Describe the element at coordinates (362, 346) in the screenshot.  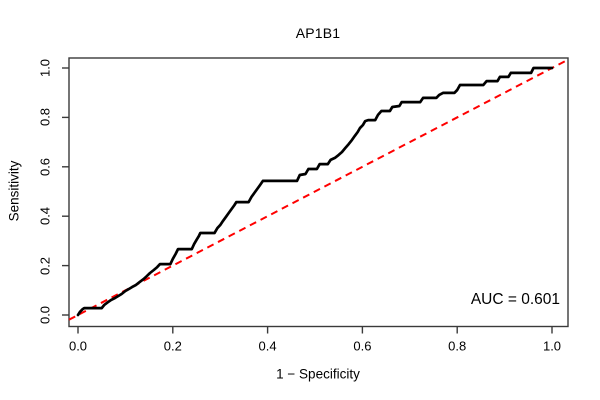
I see `x-tick-label: 0.6` at that location.